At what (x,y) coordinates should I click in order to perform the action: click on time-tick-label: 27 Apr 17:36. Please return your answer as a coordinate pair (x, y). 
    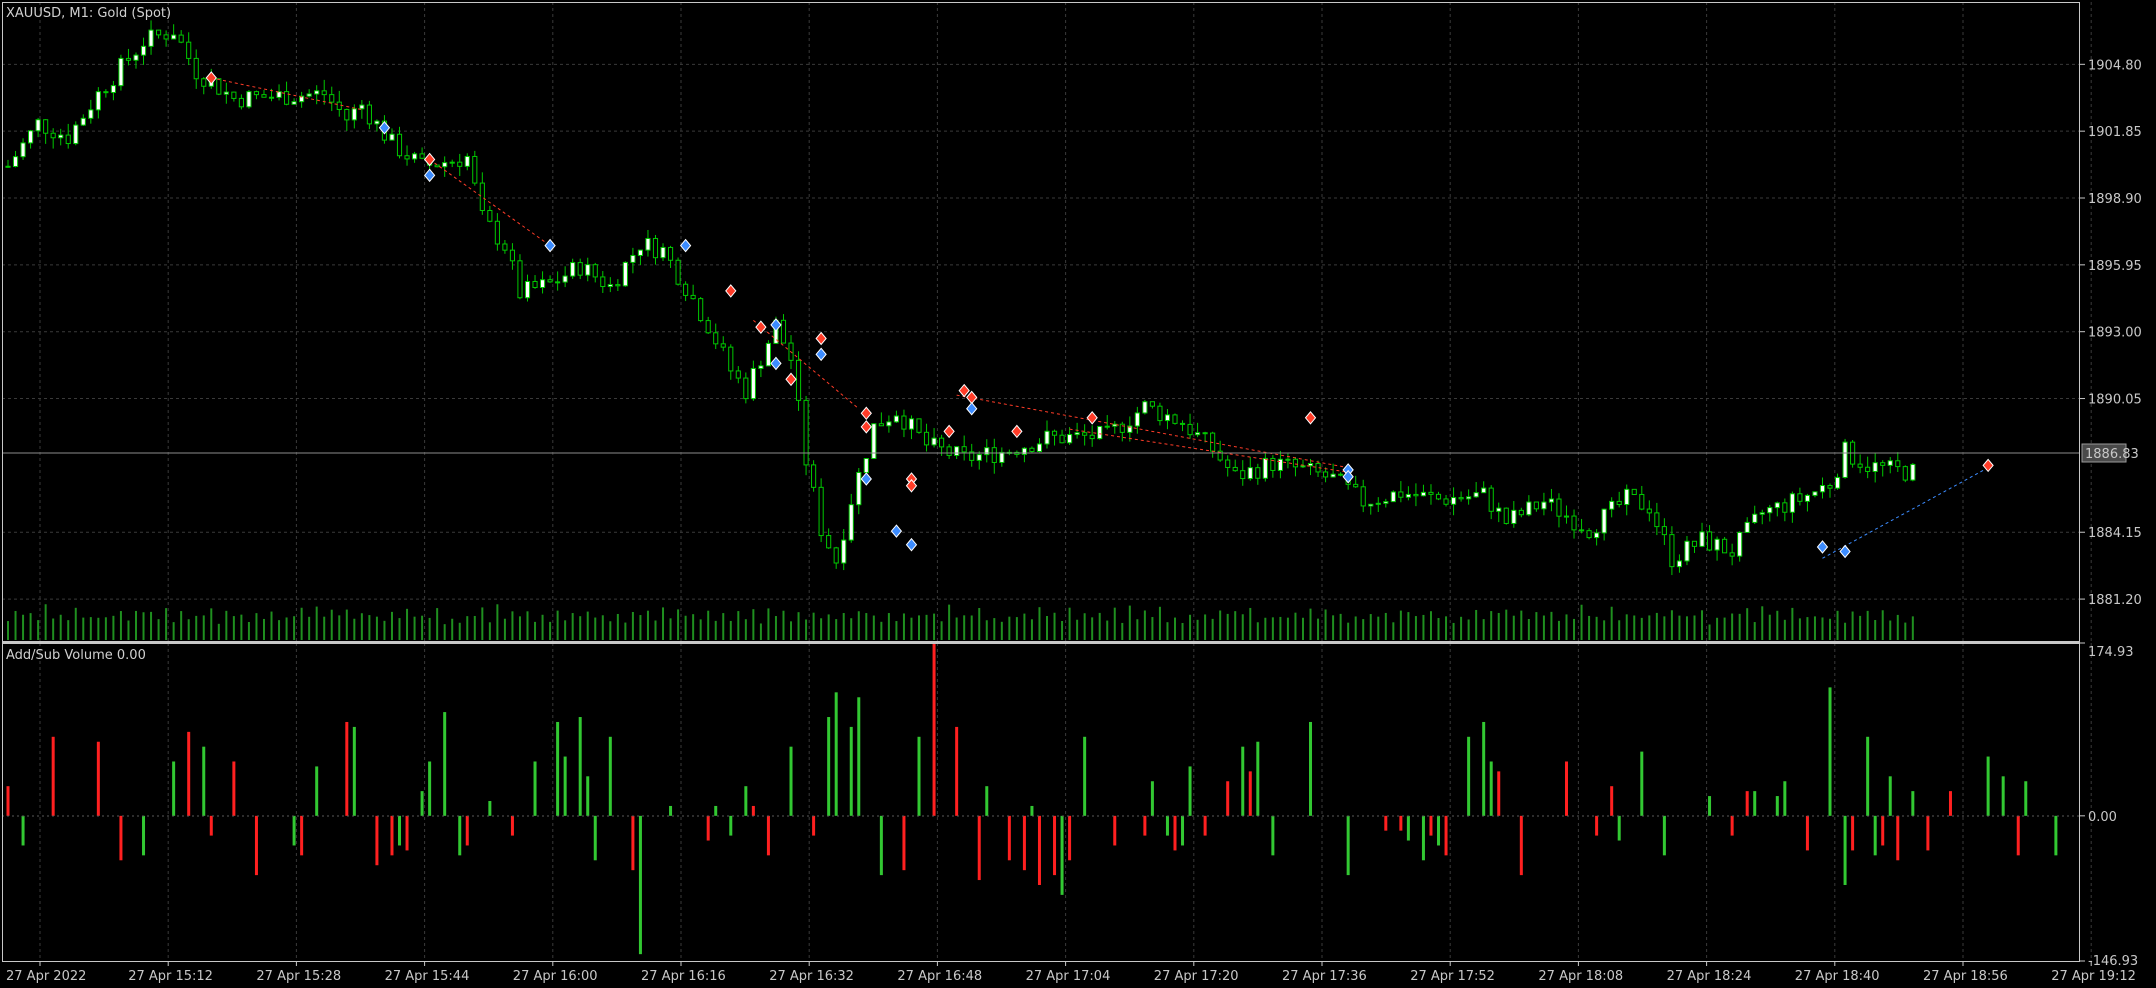
    Looking at the image, I should click on (1324, 976).